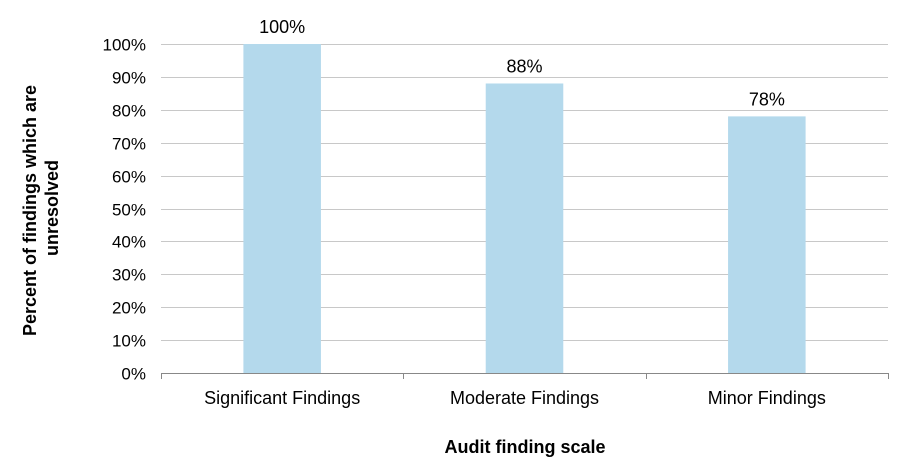  I want to click on data-label: 100%, so click(282, 27).